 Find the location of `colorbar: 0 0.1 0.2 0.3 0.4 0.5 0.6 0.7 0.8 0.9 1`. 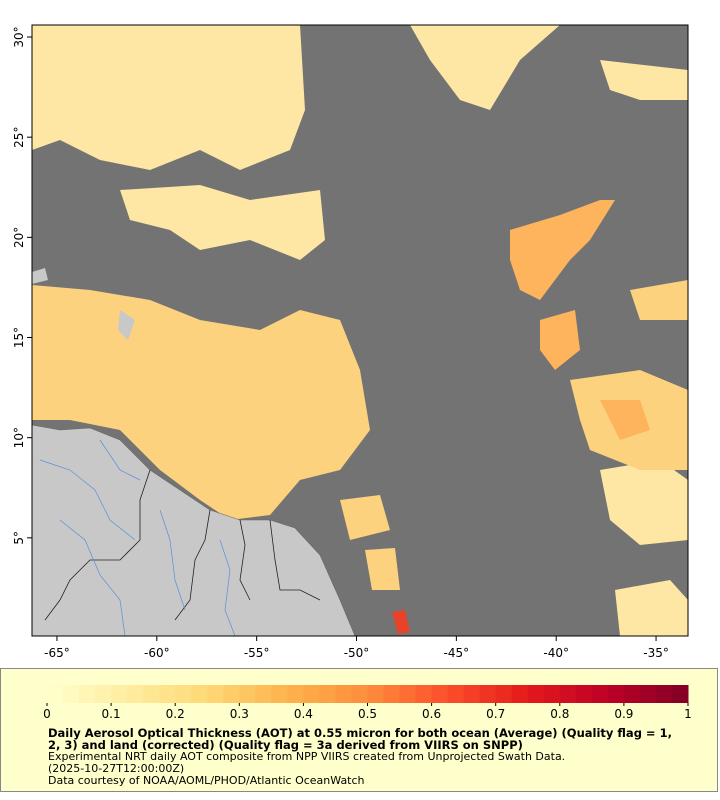

colorbar: 0 0.1 0.2 0.3 0.4 0.5 0.6 0.7 0.8 0.9 1 is located at coordinates (367, 703).